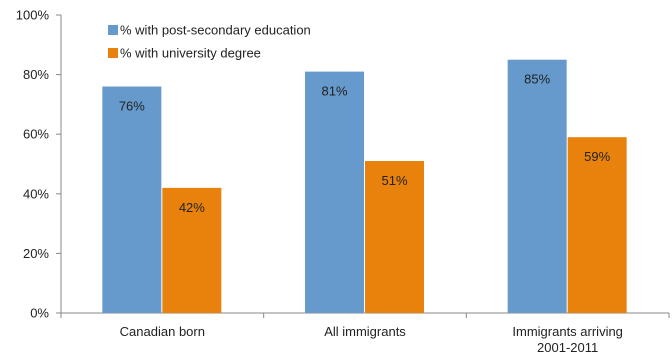  I want to click on data-label: 81%, so click(334, 91).